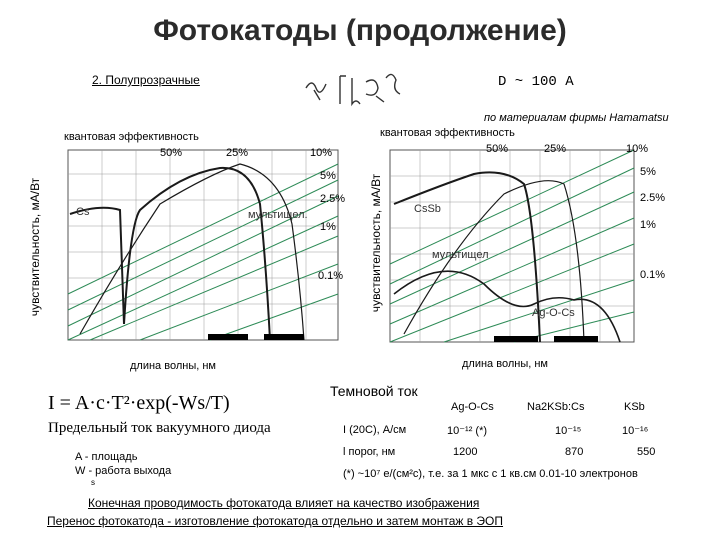 Image resolution: width=720 pixels, height=540 pixels. I want to click on right-plot-frame, so click(512, 246).